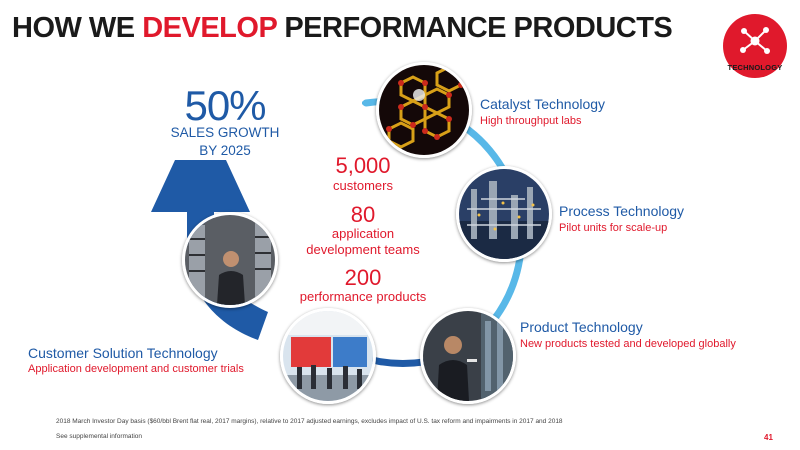 Image resolution: width=800 pixels, height=450 pixels. I want to click on stat-teams-label-line1: application, so click(363, 233).